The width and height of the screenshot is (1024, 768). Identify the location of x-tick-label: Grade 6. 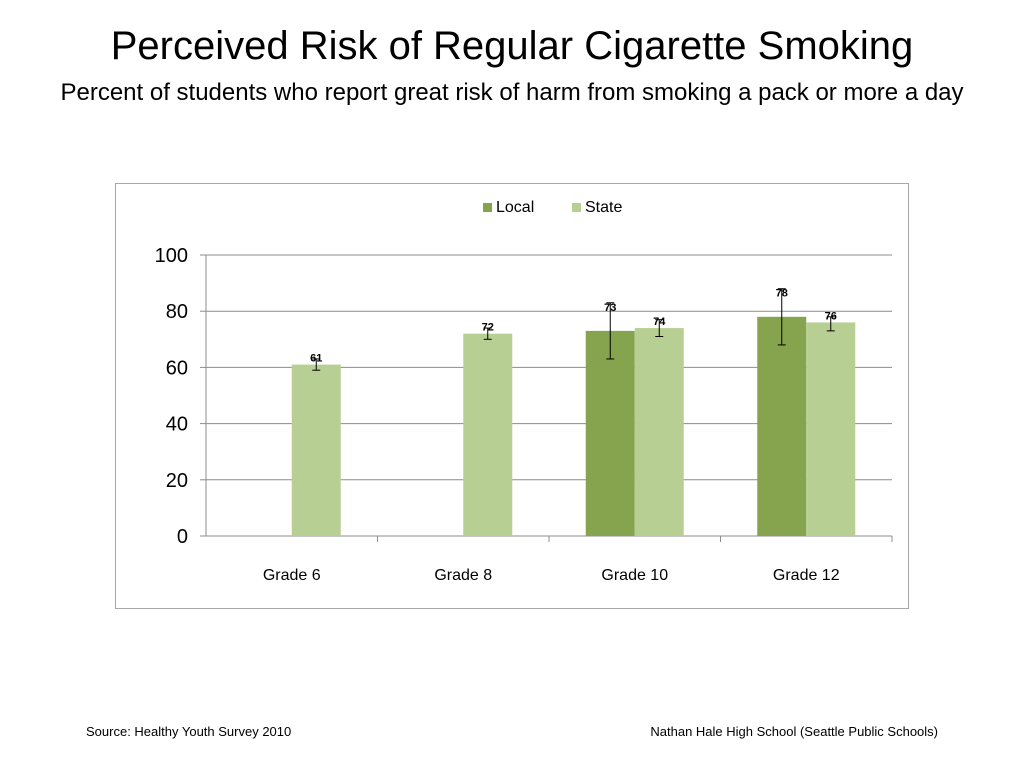
(292, 575).